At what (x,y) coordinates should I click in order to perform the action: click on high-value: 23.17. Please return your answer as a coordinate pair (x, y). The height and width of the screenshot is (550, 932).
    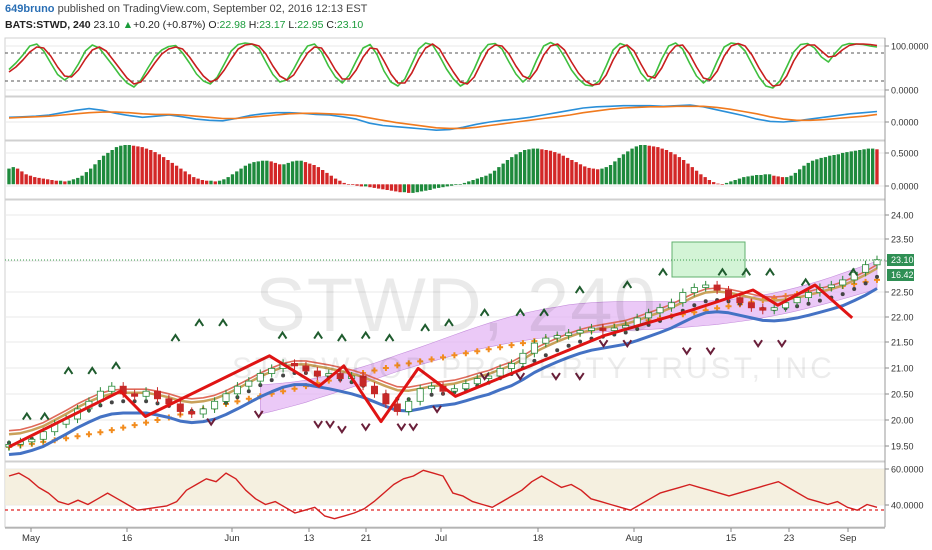
    Looking at the image, I should click on (272, 25).